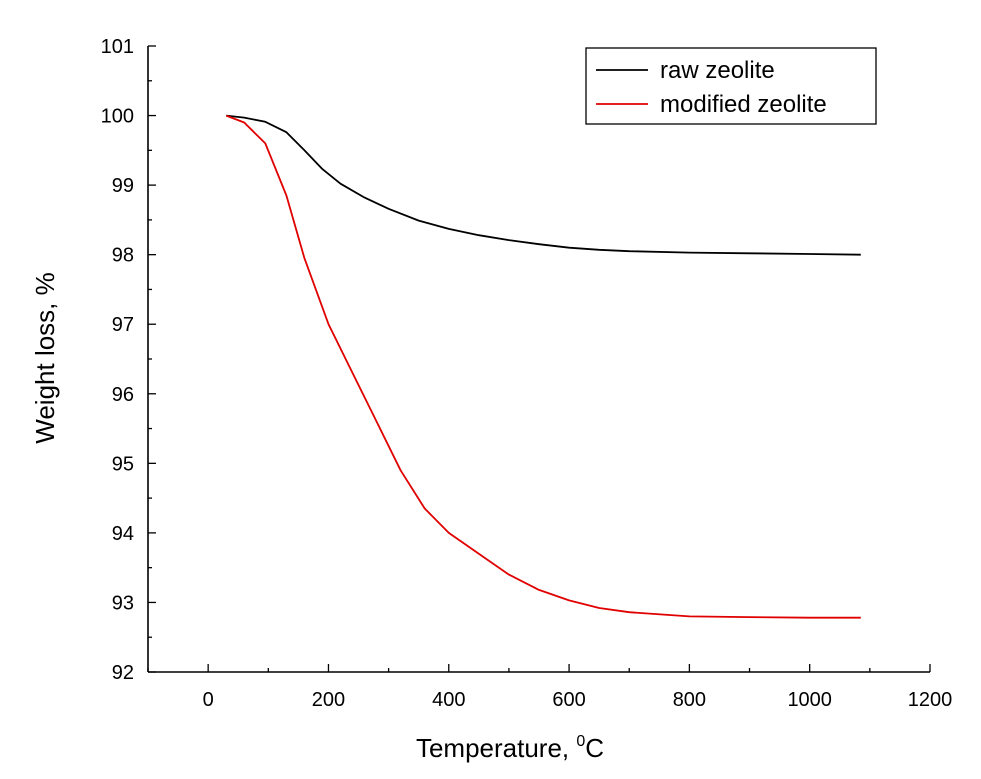  Describe the element at coordinates (689, 700) in the screenshot. I see `x-tick-label: 800` at that location.